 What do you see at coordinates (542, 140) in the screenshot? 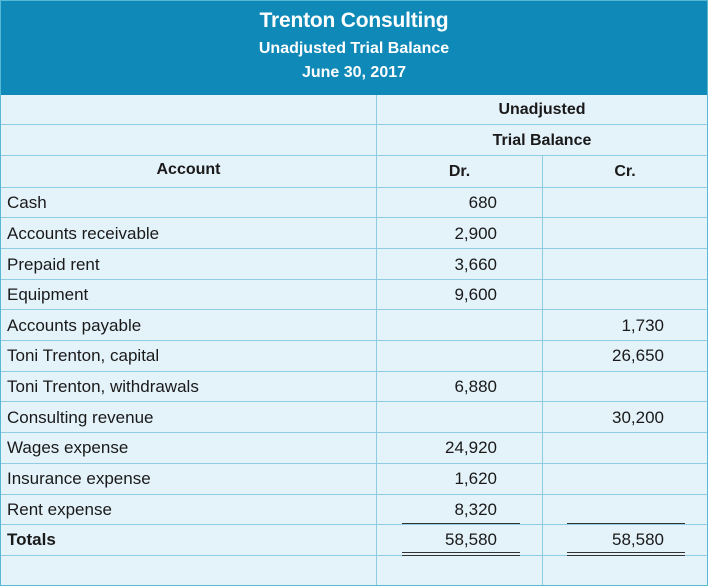
I see `column-group-label: Trial Balance` at bounding box center [542, 140].